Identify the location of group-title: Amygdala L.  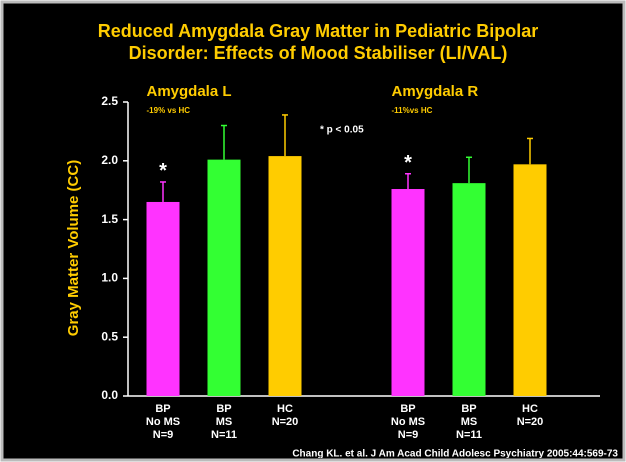
(189, 91).